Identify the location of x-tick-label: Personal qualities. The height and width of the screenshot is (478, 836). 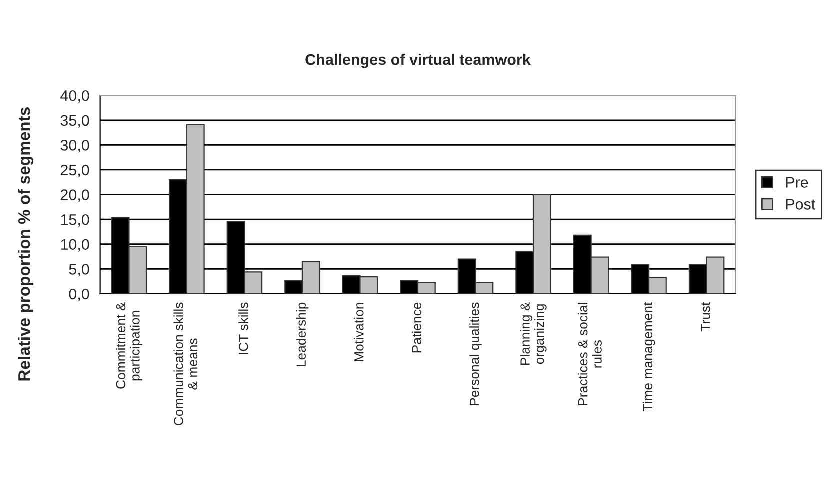
(476, 354).